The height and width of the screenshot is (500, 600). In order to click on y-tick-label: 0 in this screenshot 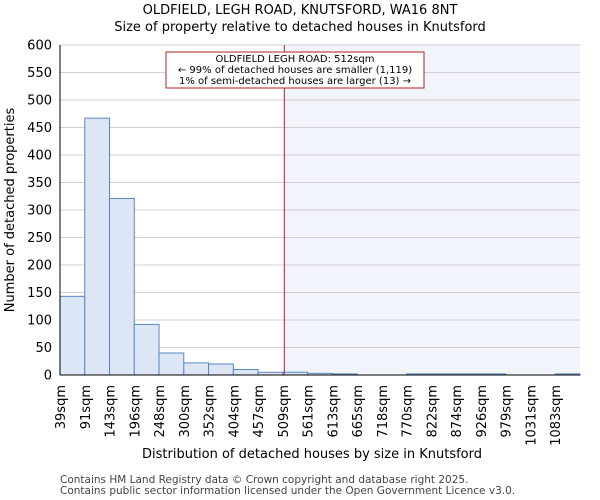, I will do `click(48, 376)`.